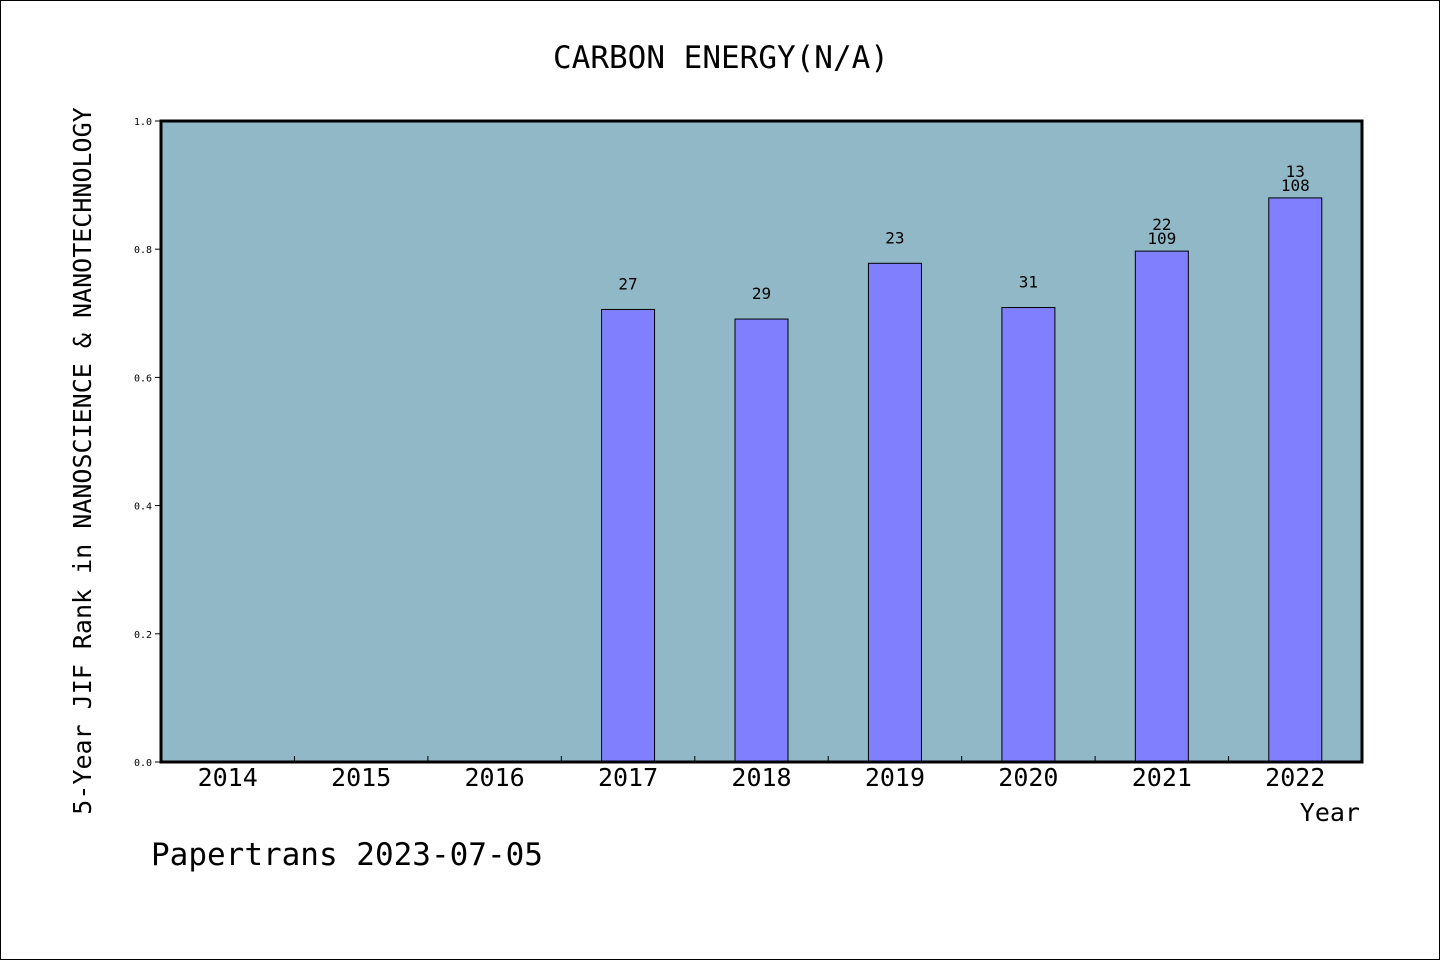  I want to click on x-tick-label: 2017, so click(628, 777).